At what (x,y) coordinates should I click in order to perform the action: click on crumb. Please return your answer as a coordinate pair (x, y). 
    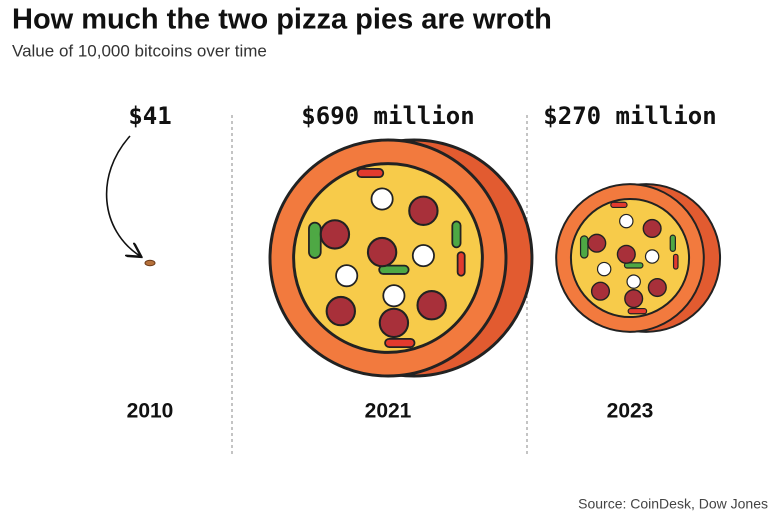
    Looking at the image, I should click on (150, 263).